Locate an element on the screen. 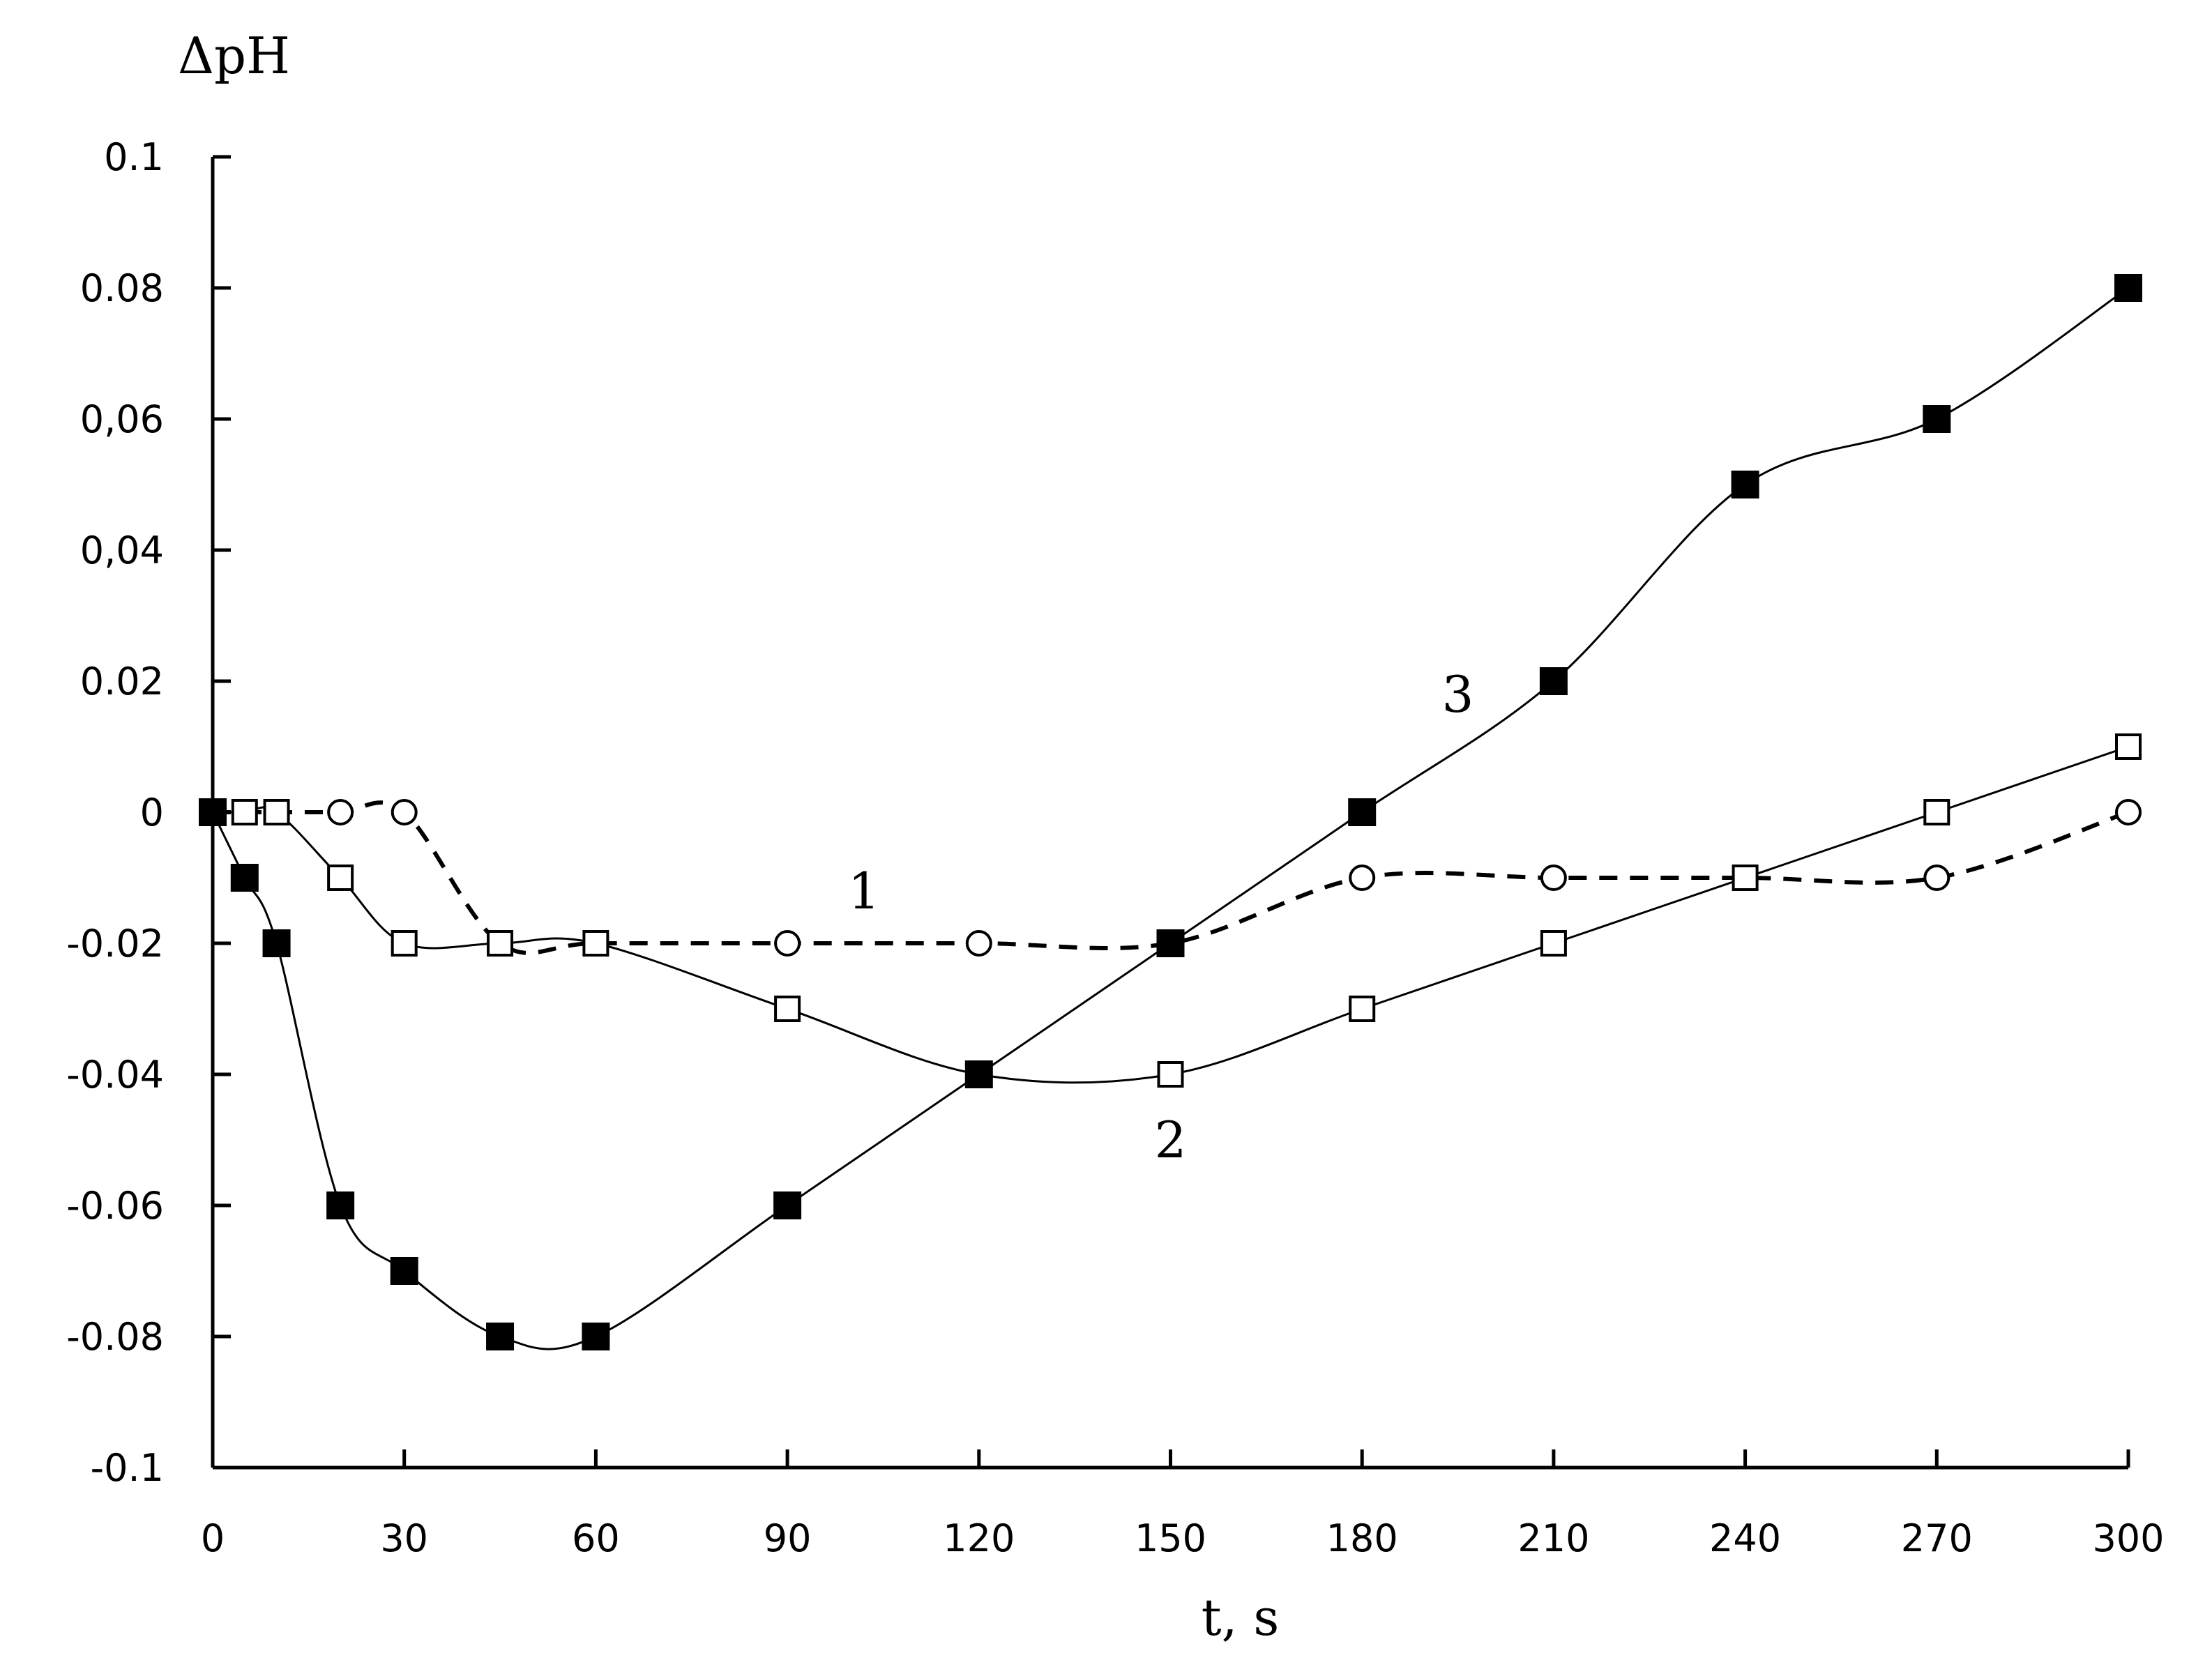 The width and height of the screenshot is (2212, 1660). y-tick-label: 0.1 is located at coordinates (134, 157).